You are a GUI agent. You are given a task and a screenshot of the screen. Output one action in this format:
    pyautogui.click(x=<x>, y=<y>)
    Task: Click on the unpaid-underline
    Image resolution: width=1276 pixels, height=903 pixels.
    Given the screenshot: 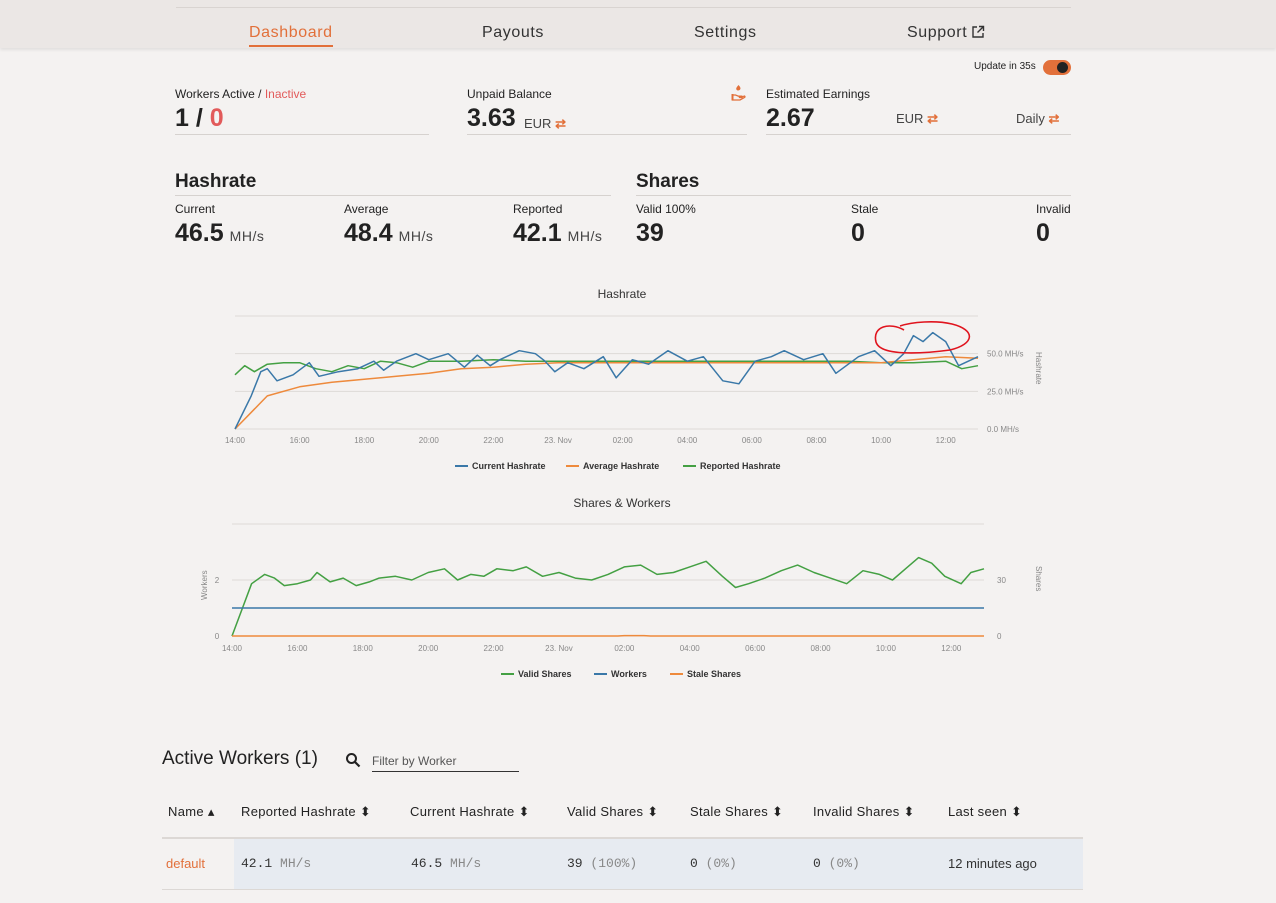 What is the action you would take?
    pyautogui.click(x=607, y=134)
    